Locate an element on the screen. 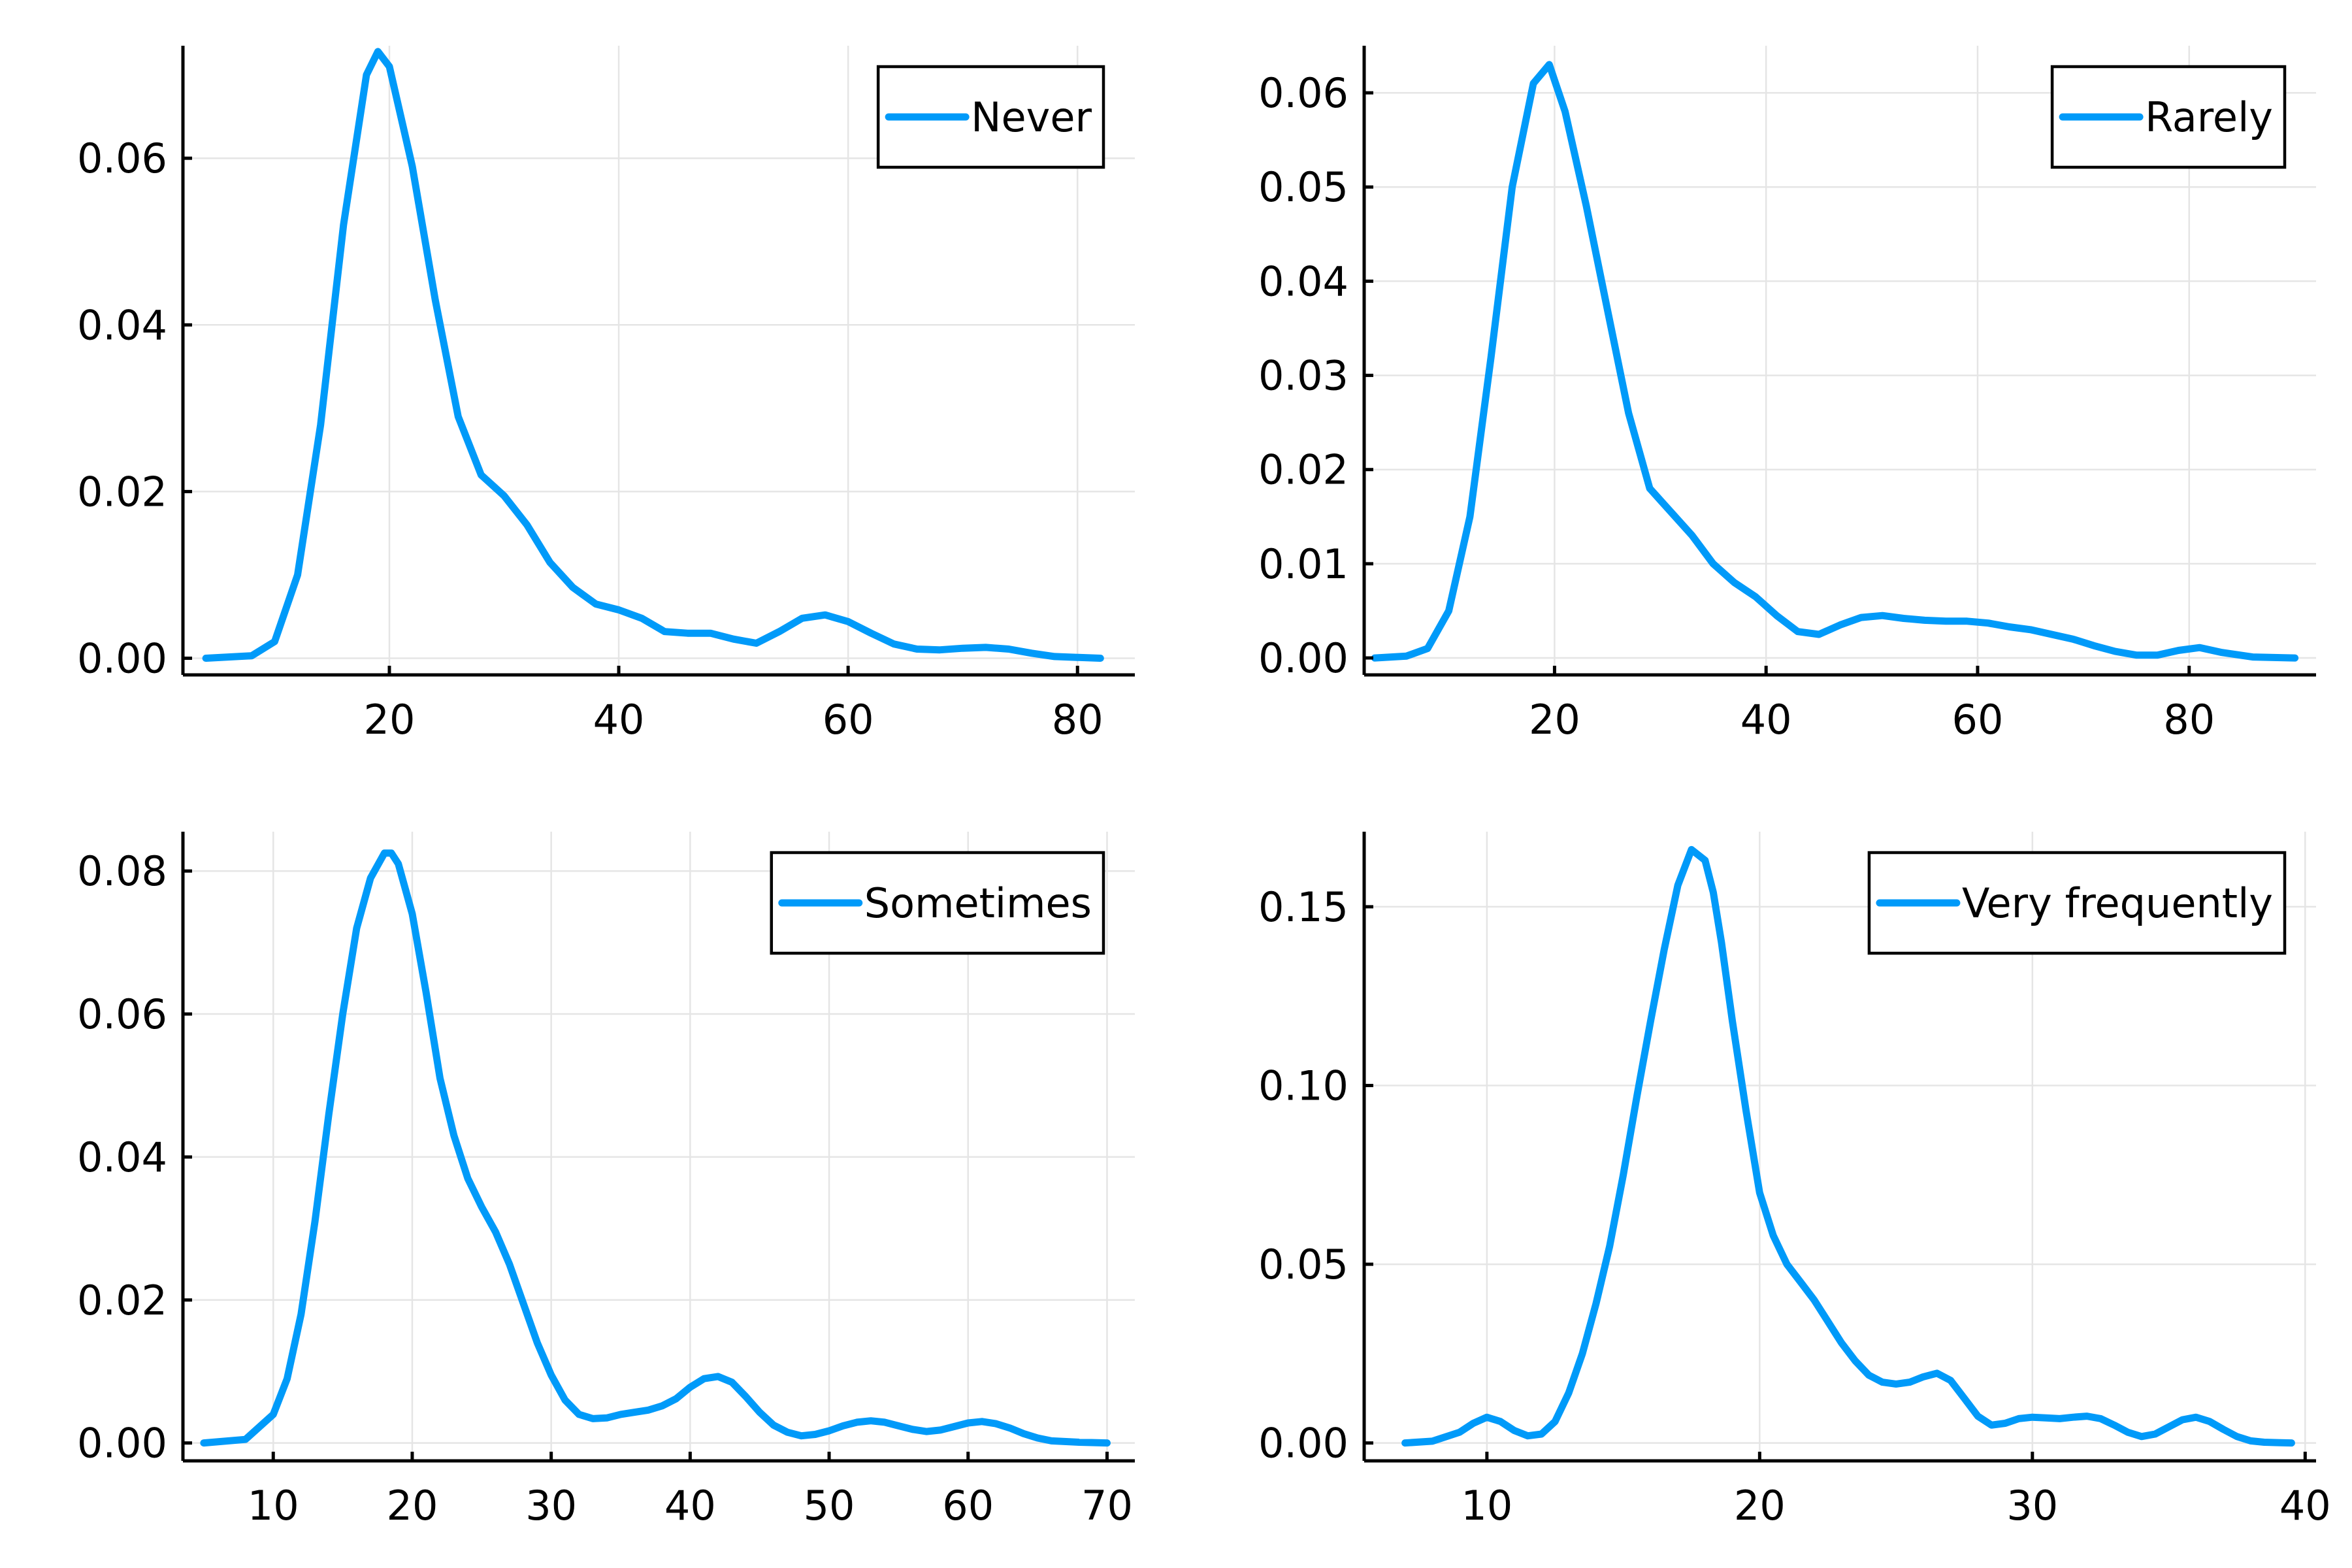 This screenshot has width=2352, height=1568. legend-label: Rarely is located at coordinates (2209, 117).